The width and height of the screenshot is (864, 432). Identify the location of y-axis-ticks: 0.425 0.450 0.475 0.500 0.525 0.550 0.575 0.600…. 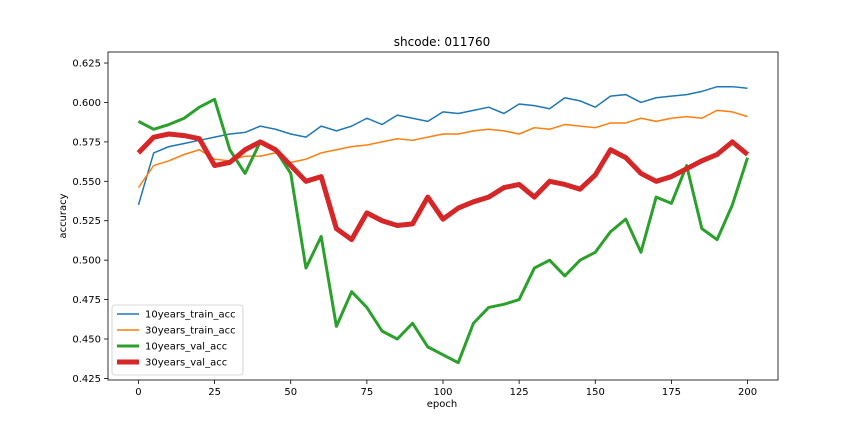
(90, 222).